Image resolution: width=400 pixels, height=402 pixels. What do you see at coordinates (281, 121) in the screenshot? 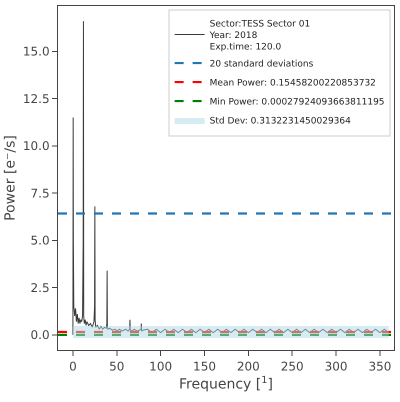
I see `legend-label: Std Dev: 0.3132231450029364` at bounding box center [281, 121].